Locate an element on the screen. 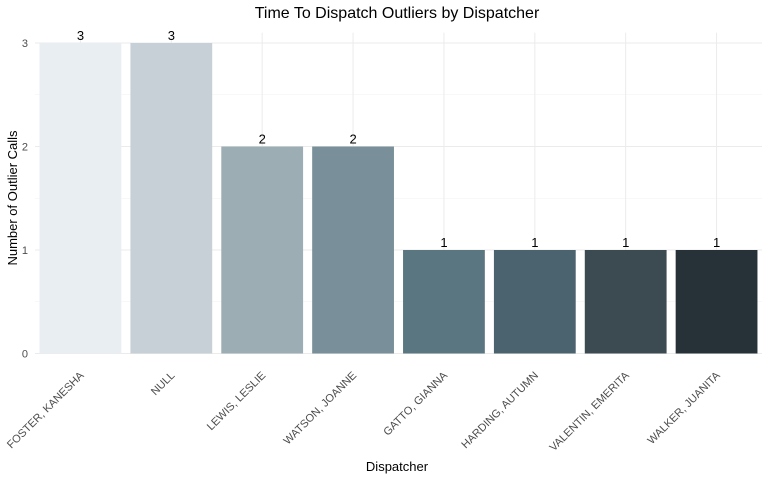  x-tick-label: GATTO, GIANNA is located at coordinates (415, 403).